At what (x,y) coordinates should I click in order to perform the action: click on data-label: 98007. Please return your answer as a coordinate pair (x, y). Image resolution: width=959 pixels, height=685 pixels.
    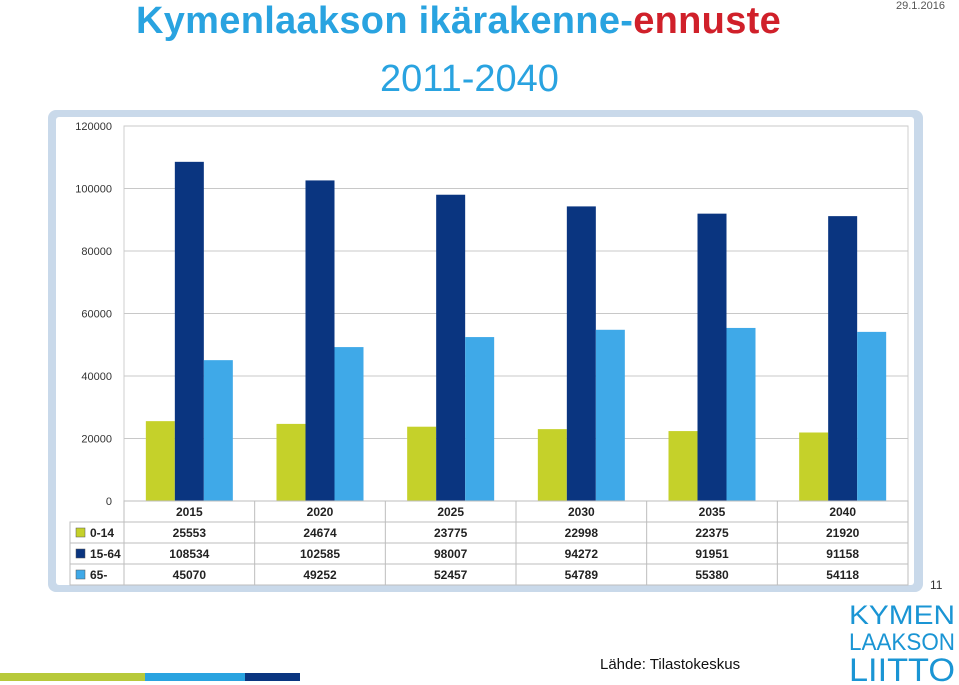
    Looking at the image, I should click on (451, 554).